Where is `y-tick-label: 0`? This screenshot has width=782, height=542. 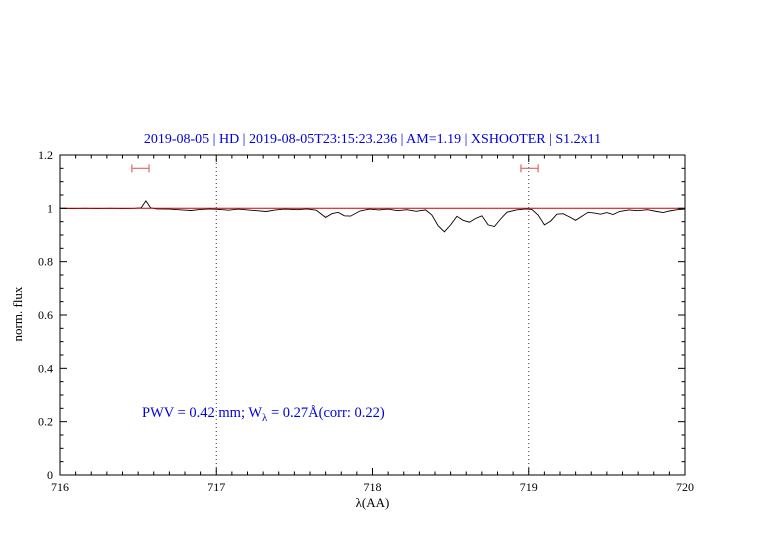 y-tick-label: 0 is located at coordinates (50, 475).